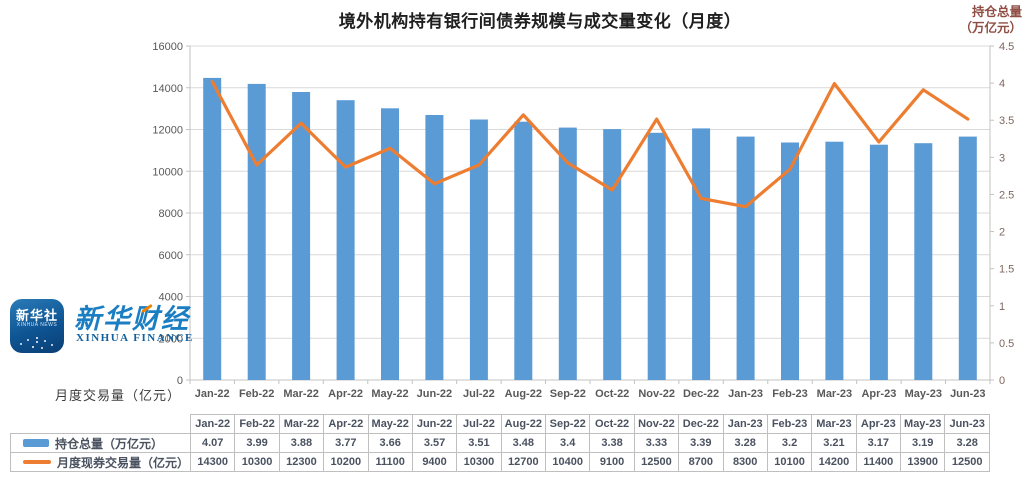 This screenshot has width=1025, height=479. Describe the element at coordinates (990, 28) in the screenshot. I see `secondary-axis-title-line2: （万亿元）` at that location.